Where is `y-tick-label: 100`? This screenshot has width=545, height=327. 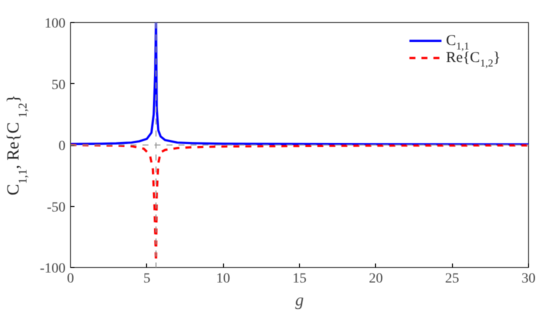
y-tick-label: 100 is located at coordinates (55, 24).